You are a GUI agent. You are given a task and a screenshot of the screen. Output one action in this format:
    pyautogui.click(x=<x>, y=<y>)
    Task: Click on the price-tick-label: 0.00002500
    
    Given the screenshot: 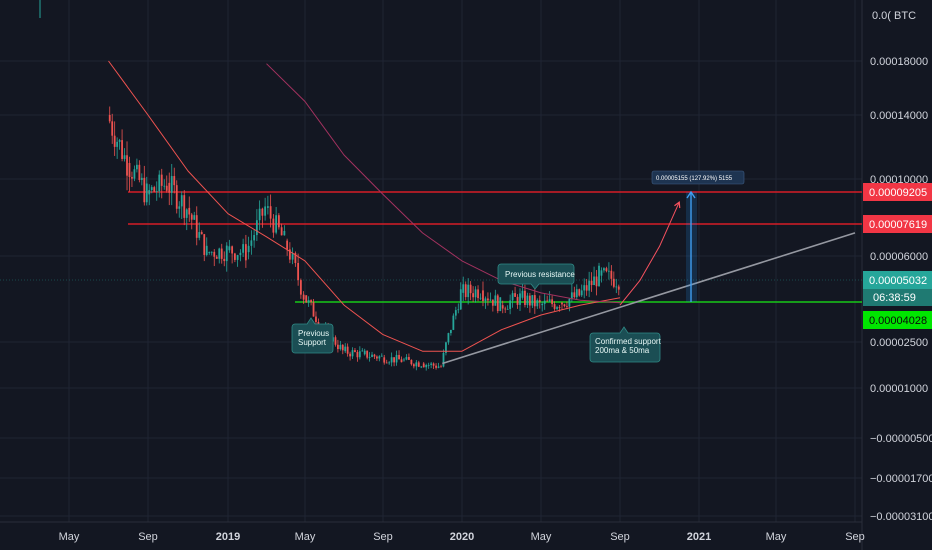 What is the action you would take?
    pyautogui.click(x=899, y=343)
    